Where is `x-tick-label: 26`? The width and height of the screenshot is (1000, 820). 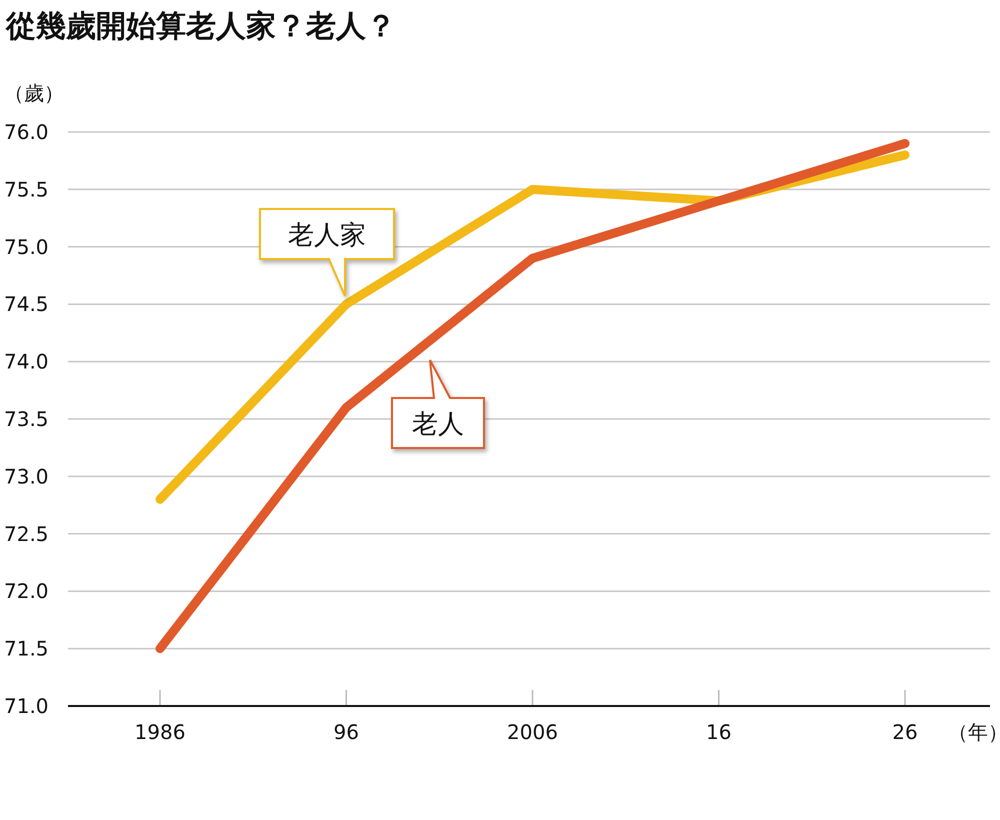
x-tick-label: 26 is located at coordinates (905, 732).